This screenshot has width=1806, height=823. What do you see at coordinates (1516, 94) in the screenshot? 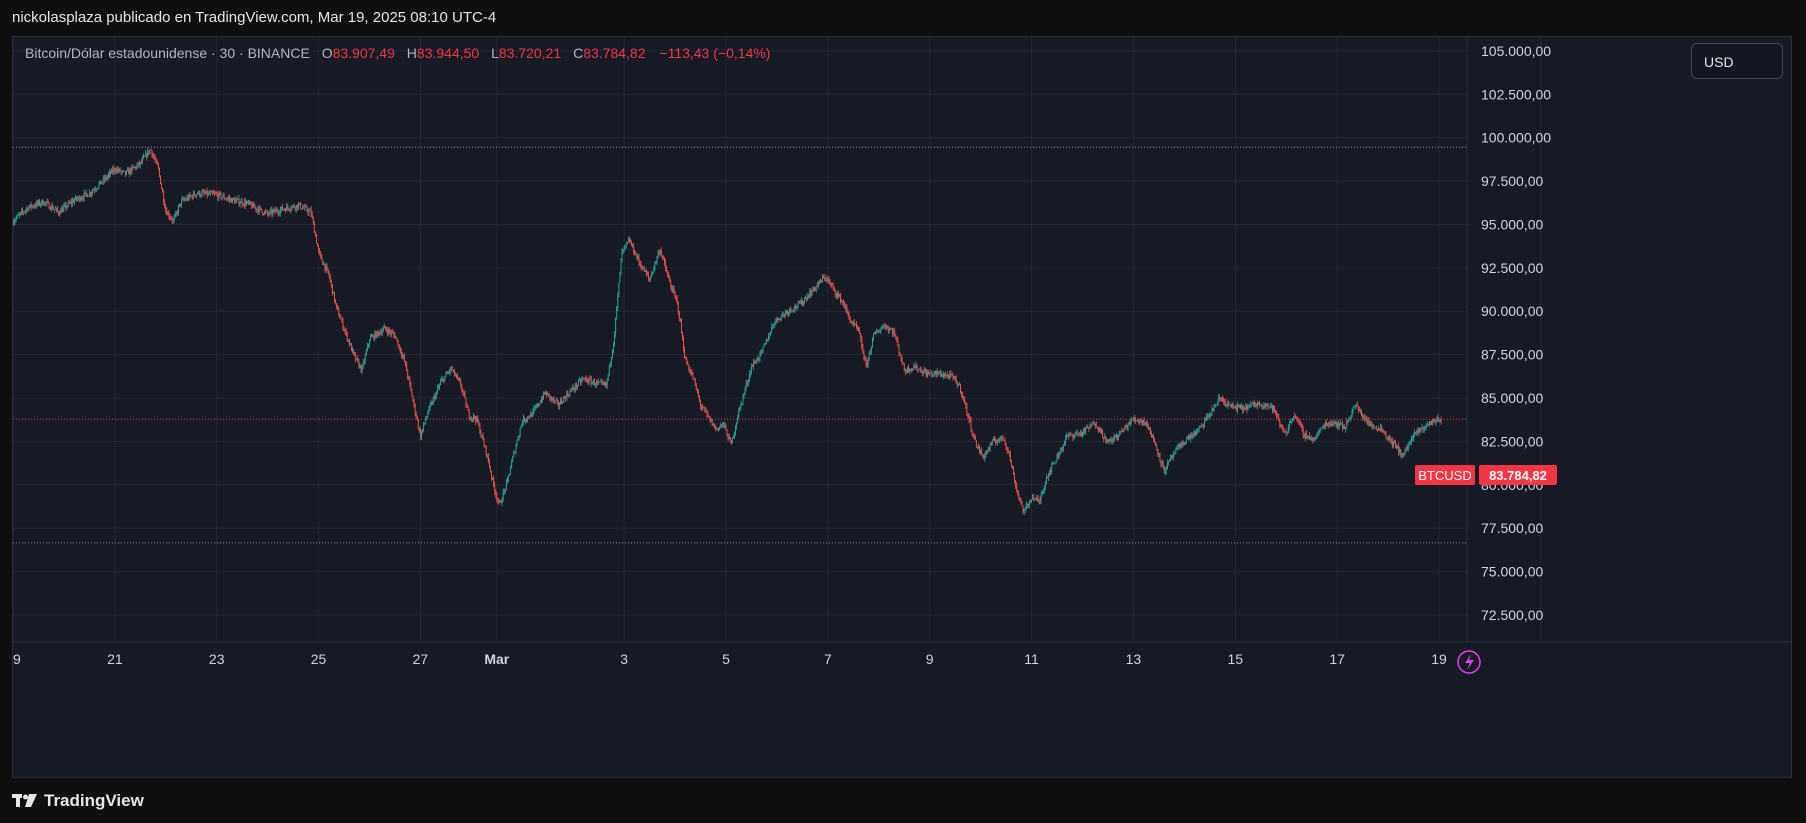
I see `y-tick-label: 102.500,00` at bounding box center [1516, 94].